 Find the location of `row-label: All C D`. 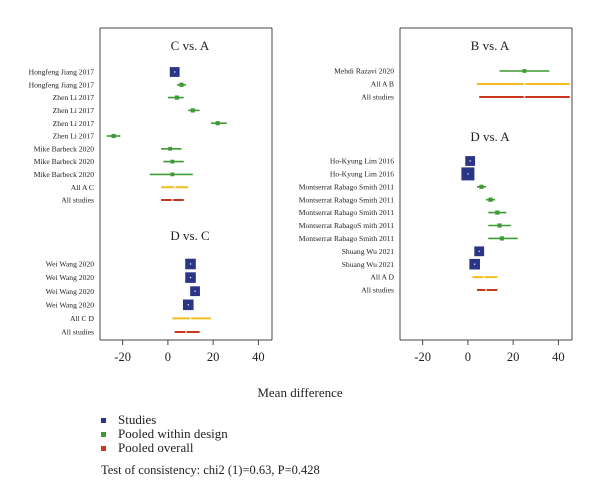

row-label: All C D is located at coordinates (82, 318).